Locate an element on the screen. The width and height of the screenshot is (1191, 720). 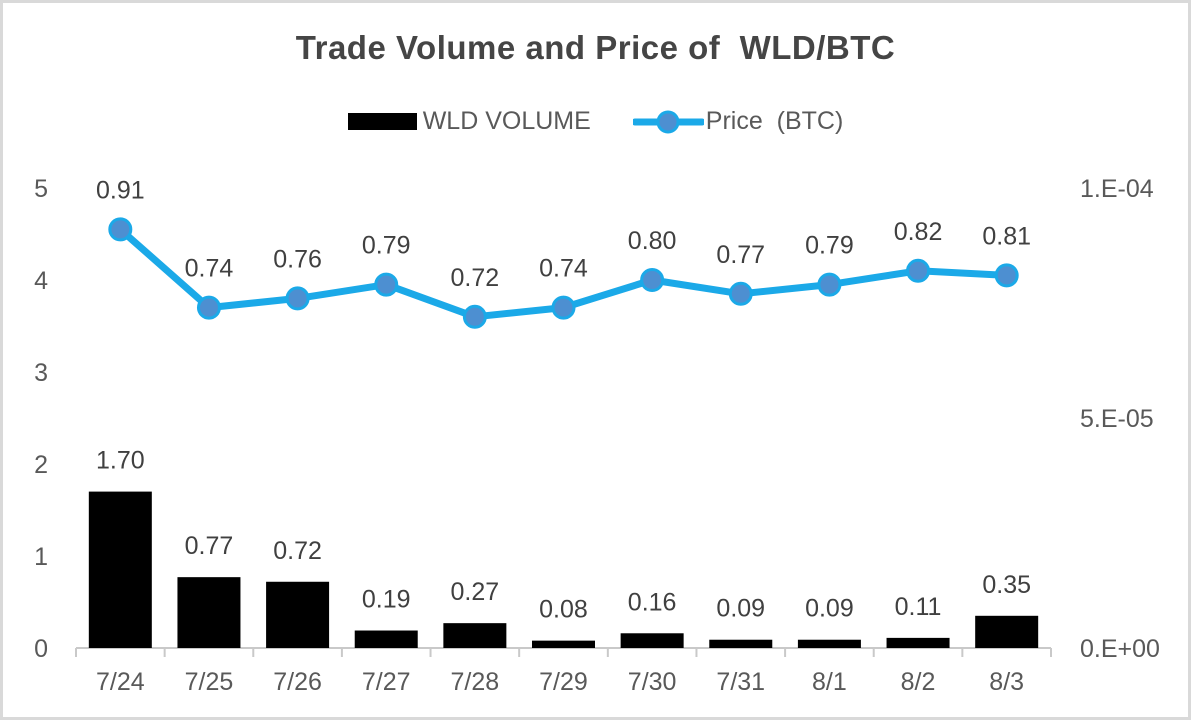
volume-bar-label: 0.77 is located at coordinates (209, 546).